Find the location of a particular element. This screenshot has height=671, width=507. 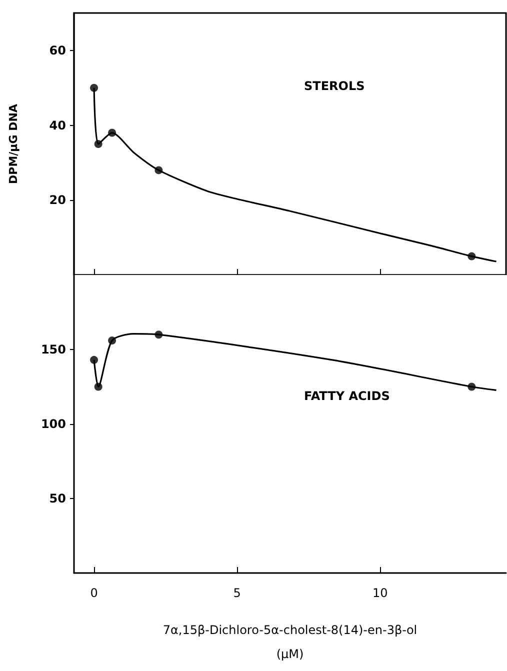

x-axis-title: 7α,15β-Dichloro-5α-cholest-8(14)-en-3β-ol (µM) is located at coordinates (290, 642).